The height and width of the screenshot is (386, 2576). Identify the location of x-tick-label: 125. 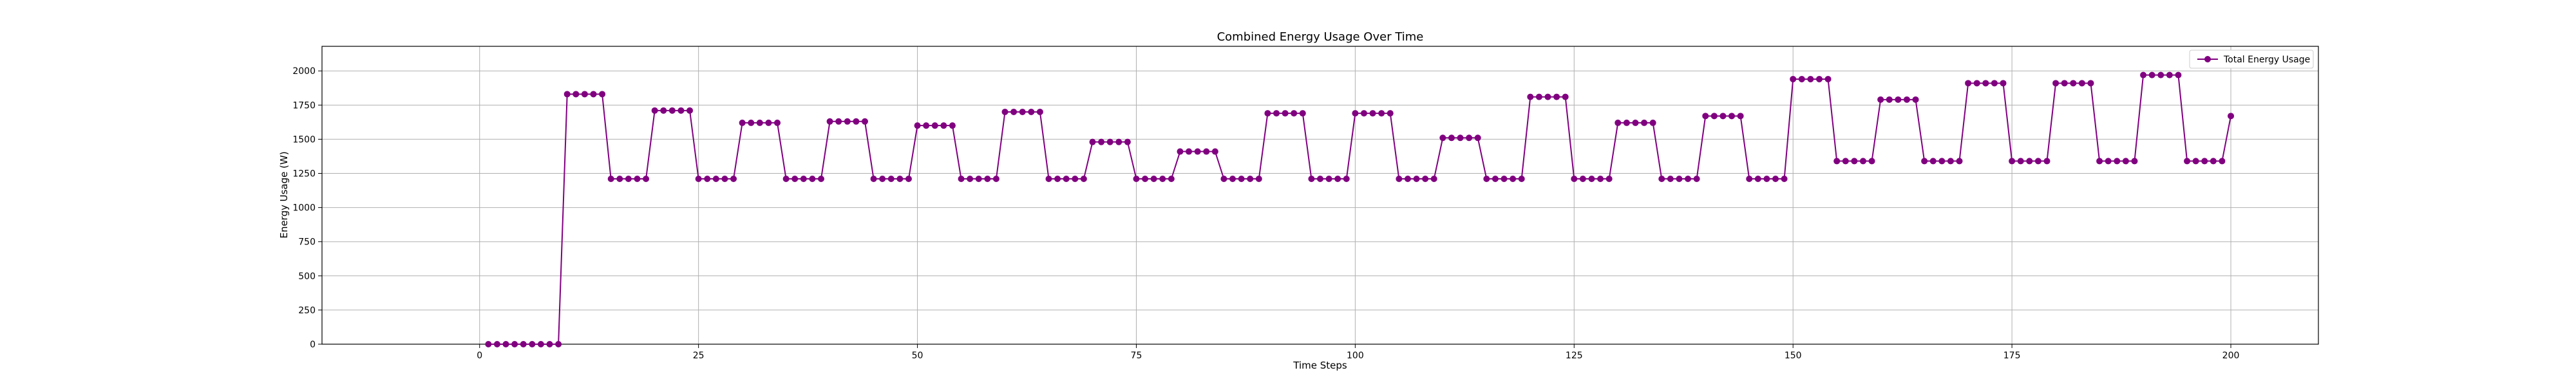
(1574, 356).